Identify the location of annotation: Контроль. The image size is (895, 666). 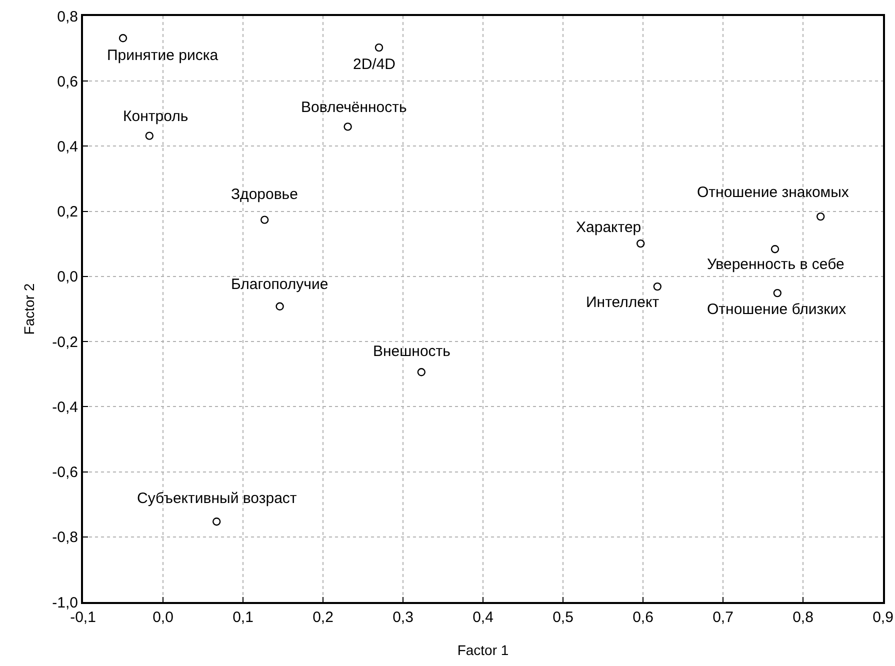
(155, 116).